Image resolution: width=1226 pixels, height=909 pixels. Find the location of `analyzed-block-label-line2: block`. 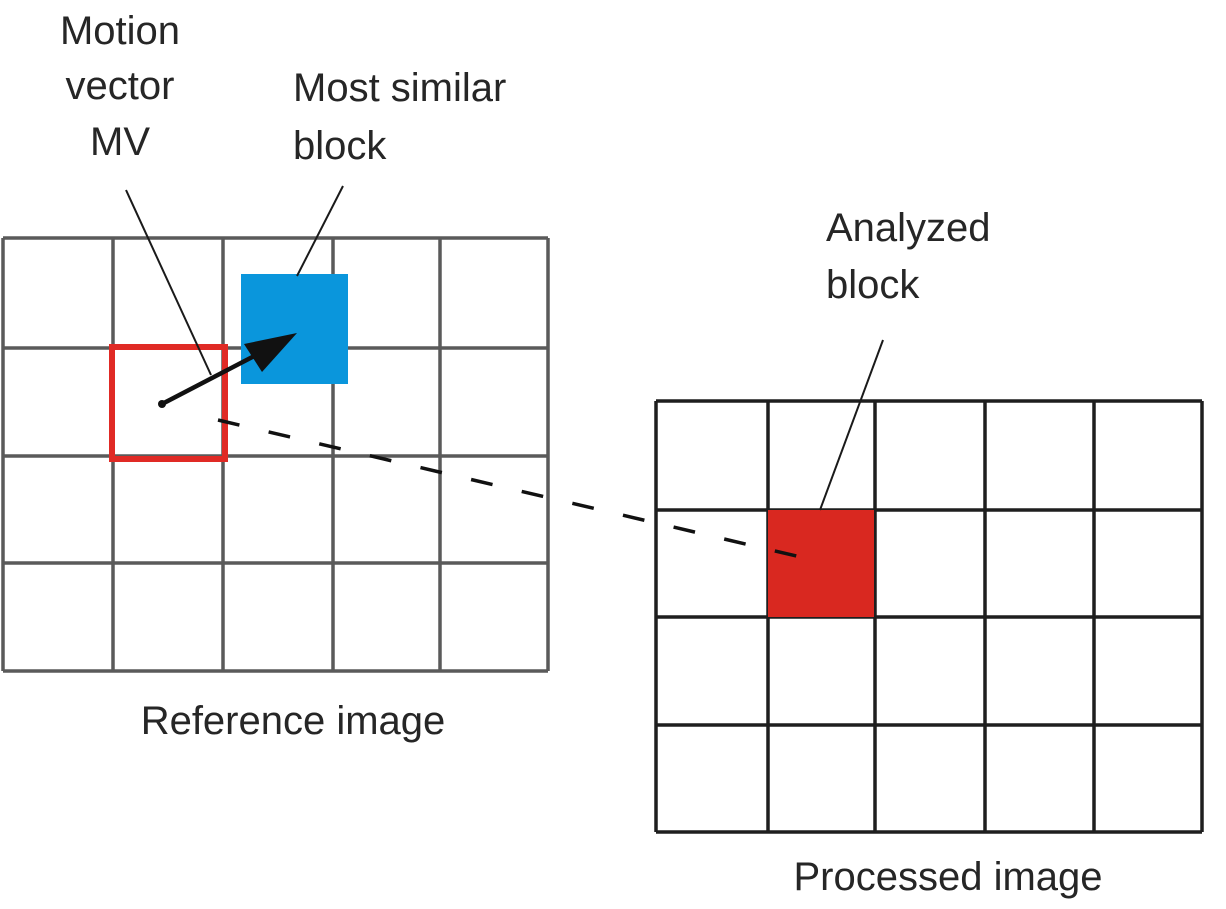

analyzed-block-label-line2: block is located at coordinates (873, 285).